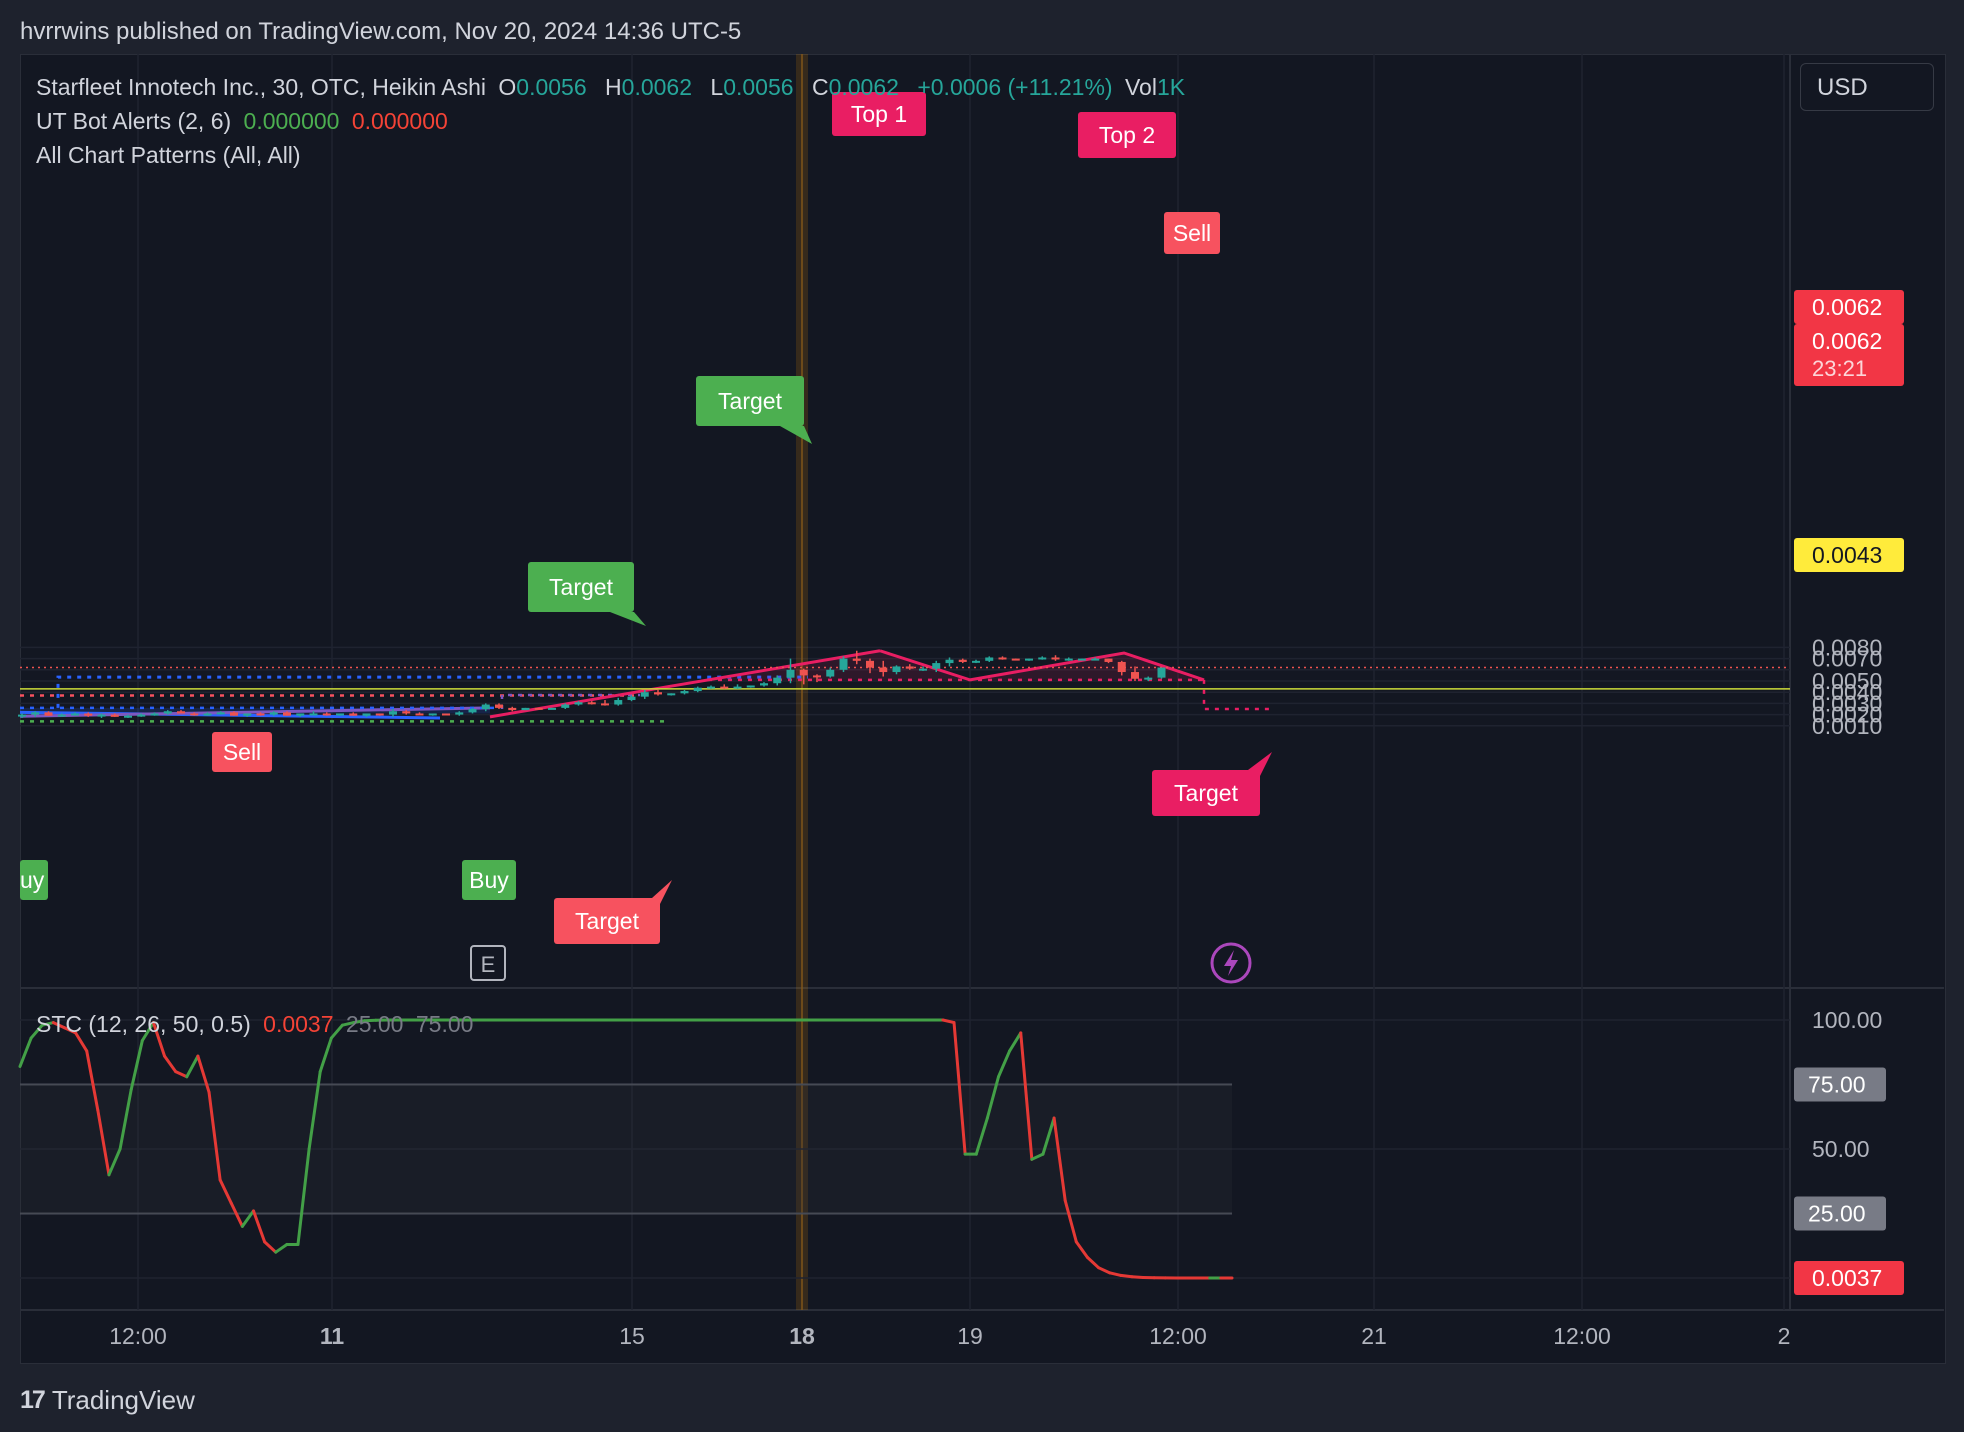 This screenshot has width=1964, height=1432. Describe the element at coordinates (1042, 665) in the screenshot. I see `double-top-line` at that location.